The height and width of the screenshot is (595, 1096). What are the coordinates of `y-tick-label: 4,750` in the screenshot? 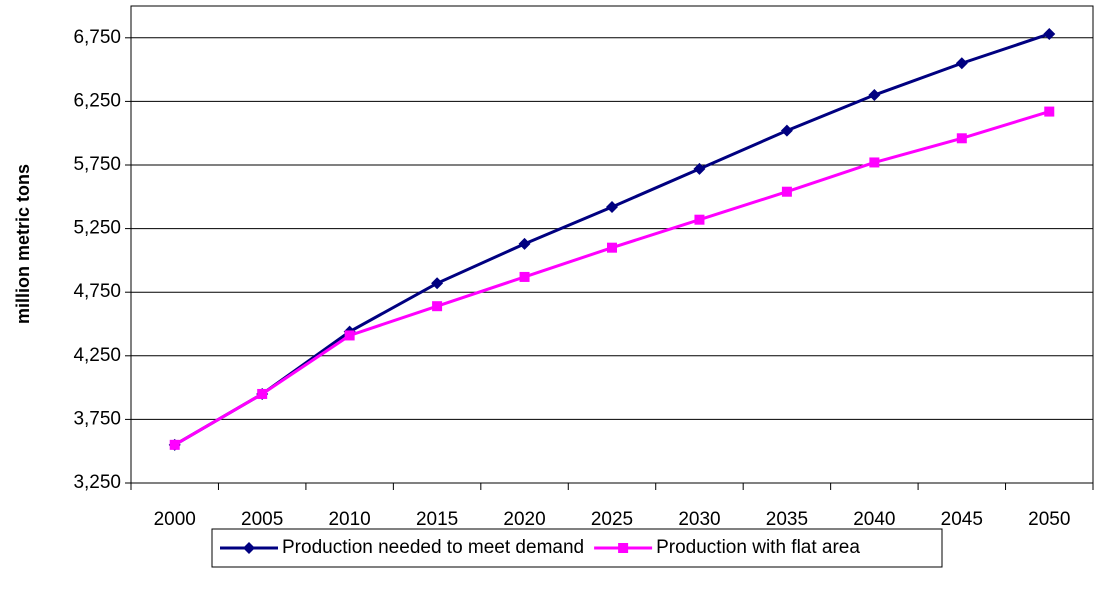 It's located at (97, 291).